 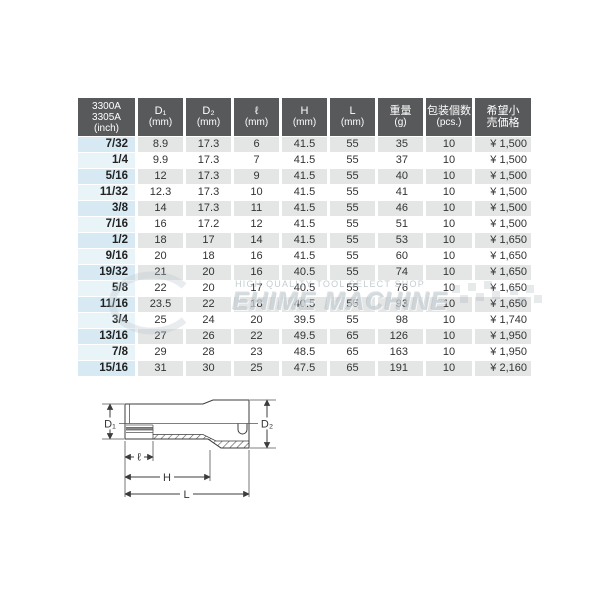 I want to click on header-l: L (mm), so click(x=352, y=117).